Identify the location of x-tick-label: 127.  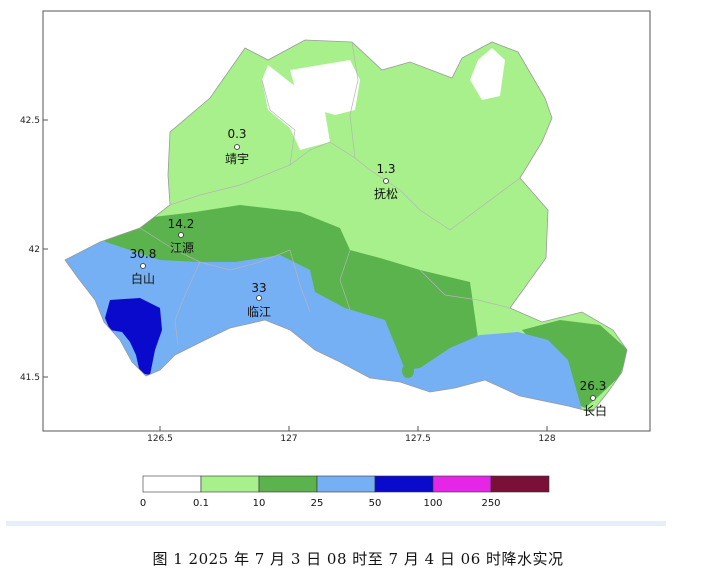
(288, 439).